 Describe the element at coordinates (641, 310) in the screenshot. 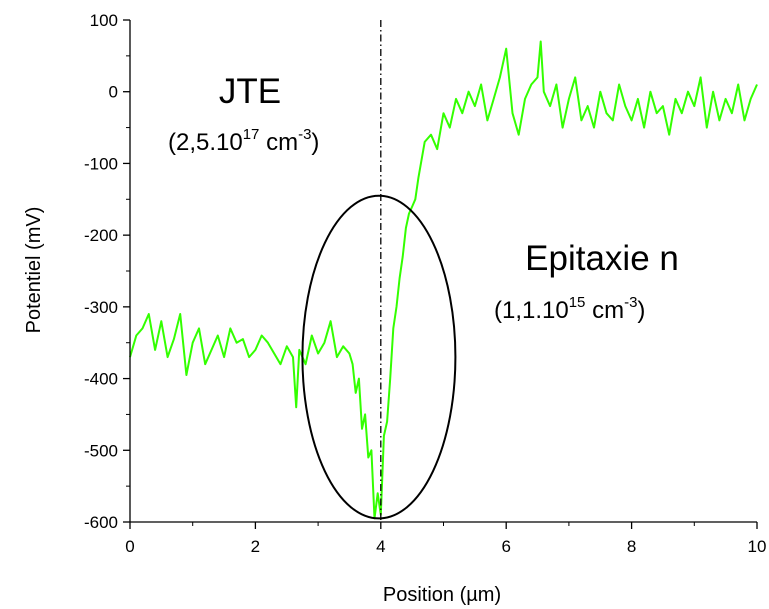

I see `epitaxie-doping-suffix: )` at that location.